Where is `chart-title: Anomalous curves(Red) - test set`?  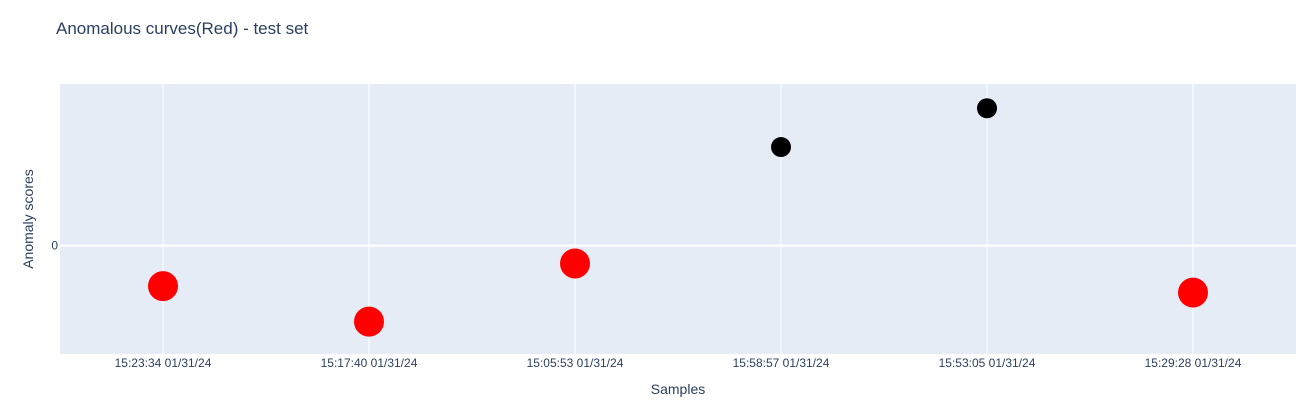 chart-title: Anomalous curves(Red) - test set is located at coordinates (182, 28).